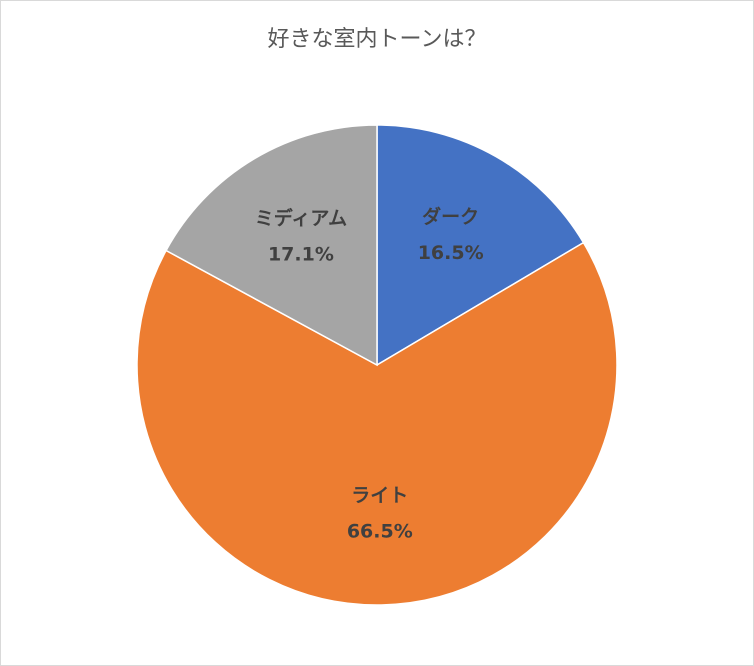 Image resolution: width=754 pixels, height=666 pixels. Describe the element at coordinates (451, 253) in the screenshot. I see `slice-value-label: 16.5%` at that location.